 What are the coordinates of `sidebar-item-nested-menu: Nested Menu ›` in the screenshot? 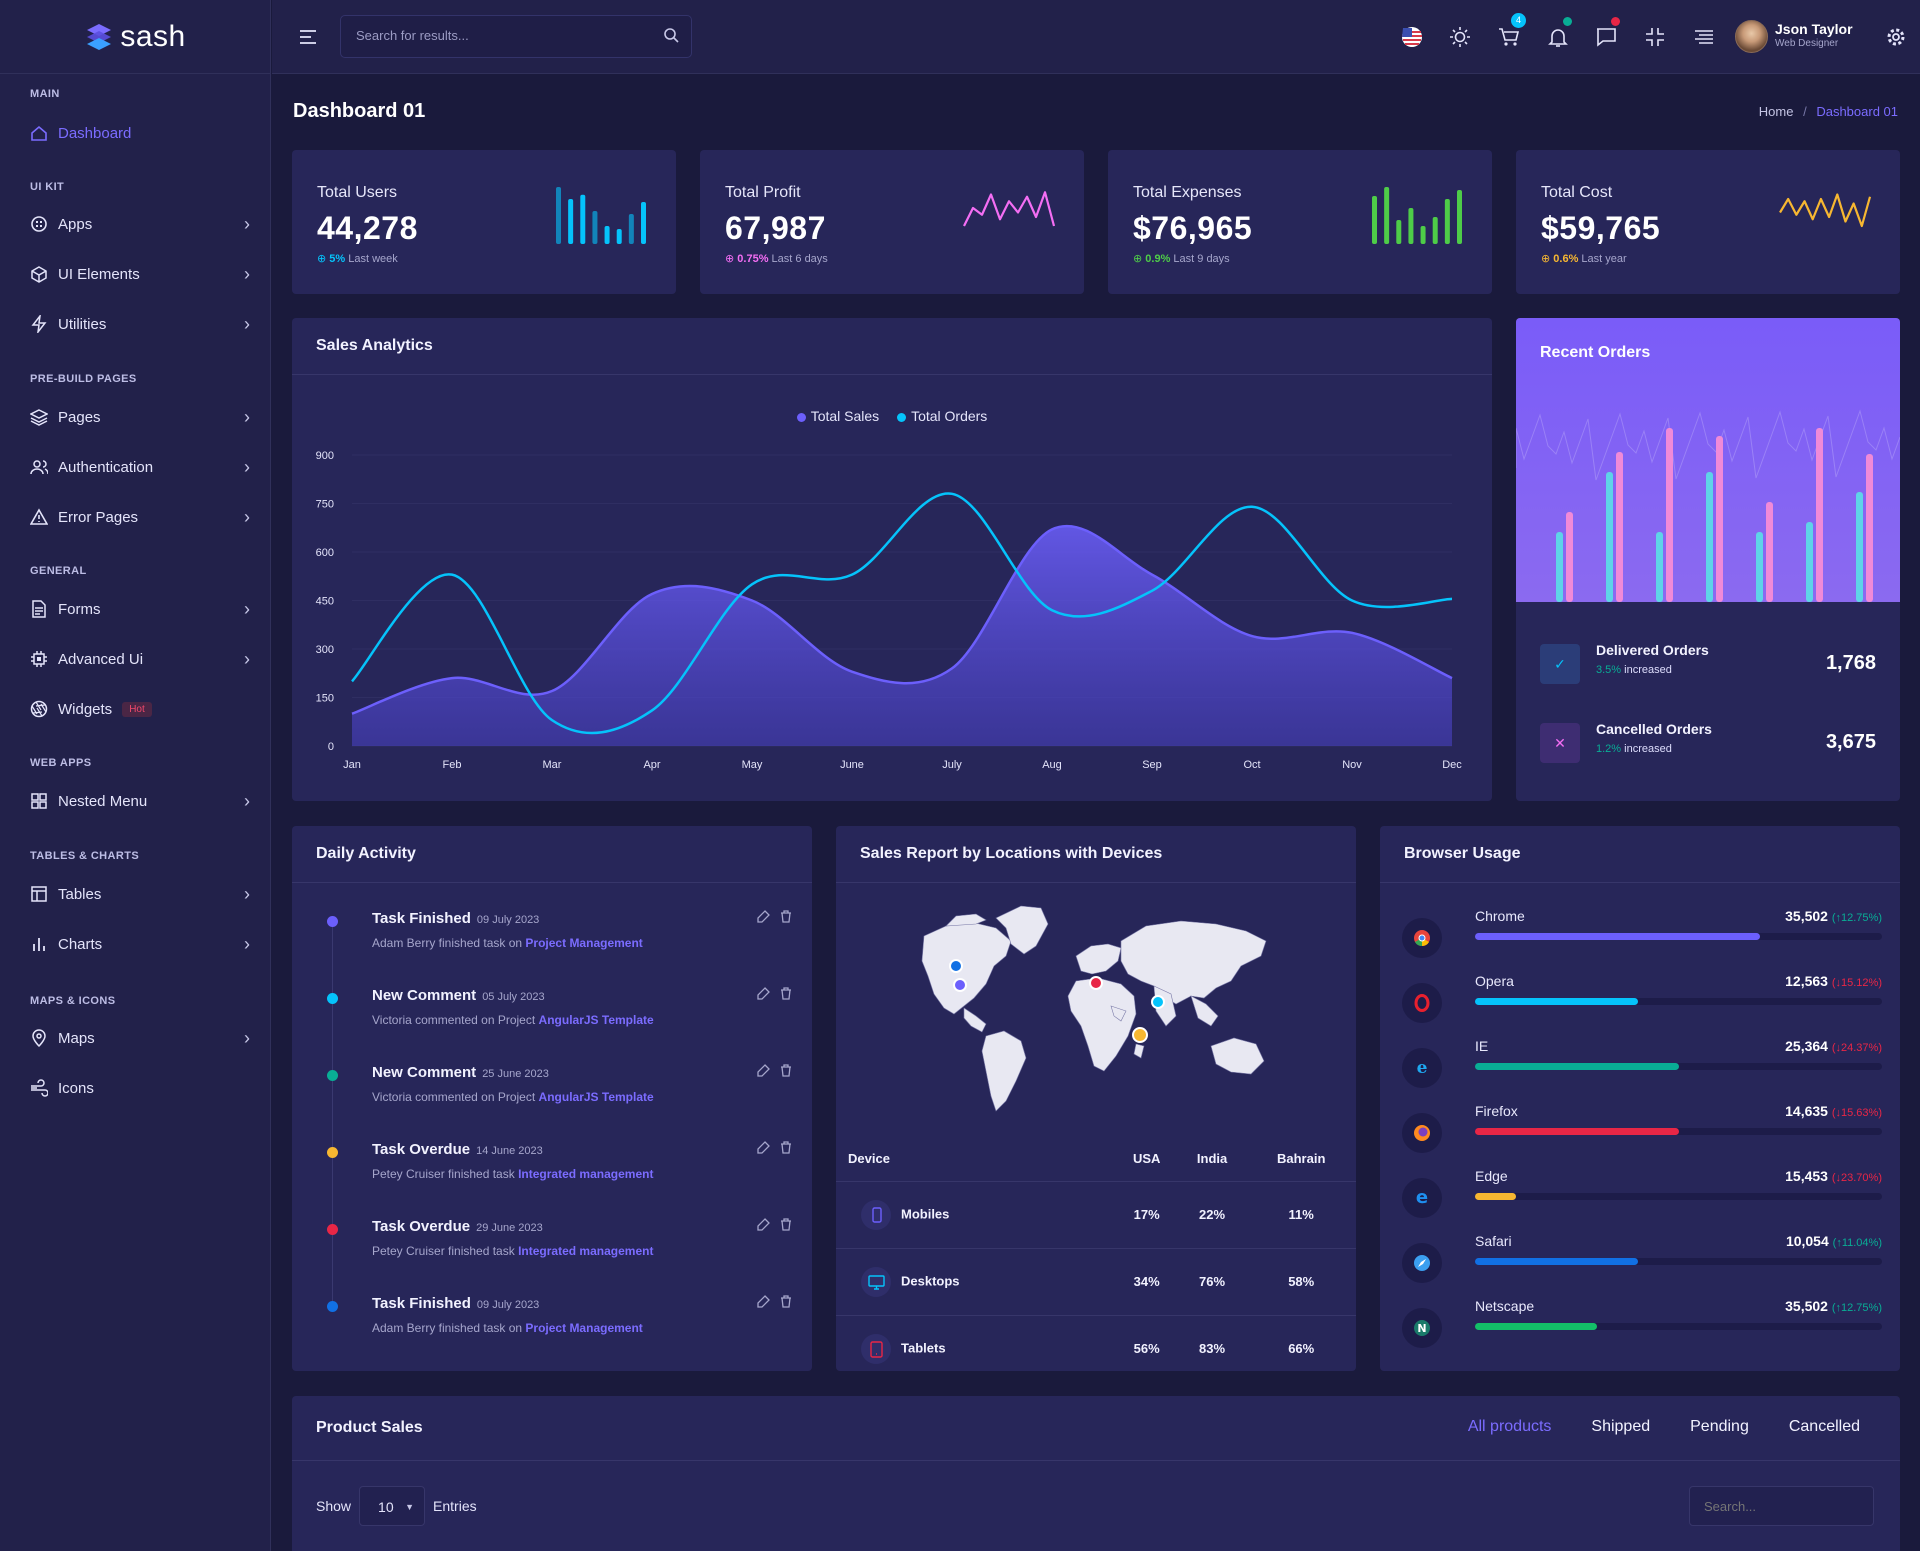 It's located at (140, 801).